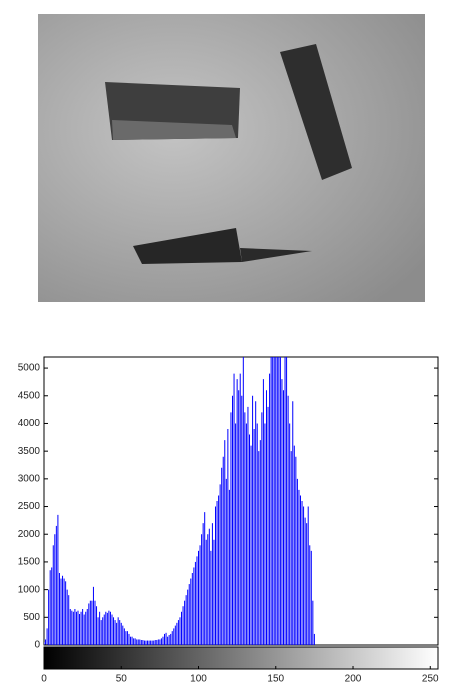  What do you see at coordinates (122, 679) in the screenshot?
I see `x-tick-label: 50` at bounding box center [122, 679].